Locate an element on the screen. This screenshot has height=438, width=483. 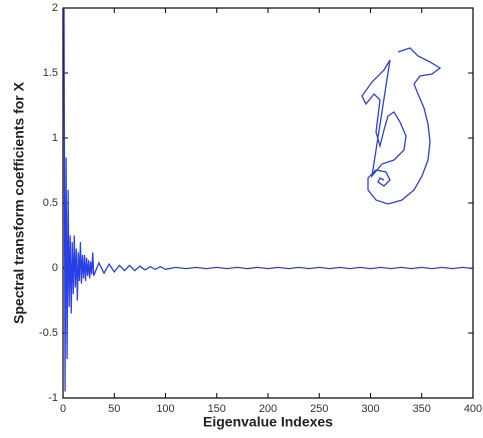
x-tick-label: 150 is located at coordinates (217, 409).